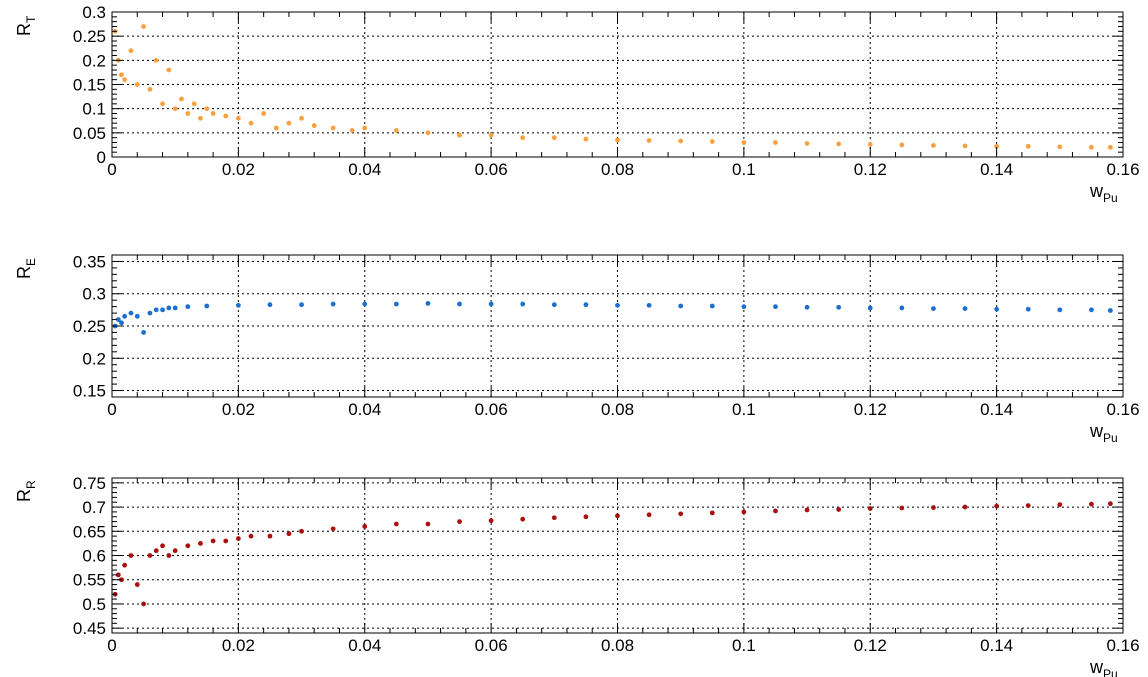 The width and height of the screenshot is (1148, 677). Describe the element at coordinates (364, 645) in the screenshot. I see `x-tick-label: 0.04` at that location.